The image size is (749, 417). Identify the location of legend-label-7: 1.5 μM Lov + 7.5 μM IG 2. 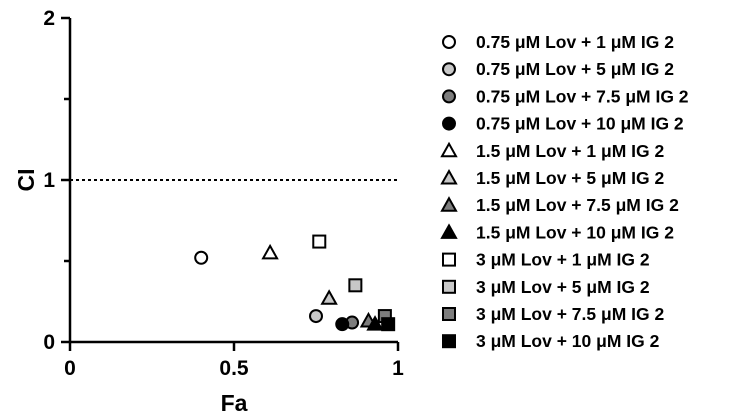
(577, 205).